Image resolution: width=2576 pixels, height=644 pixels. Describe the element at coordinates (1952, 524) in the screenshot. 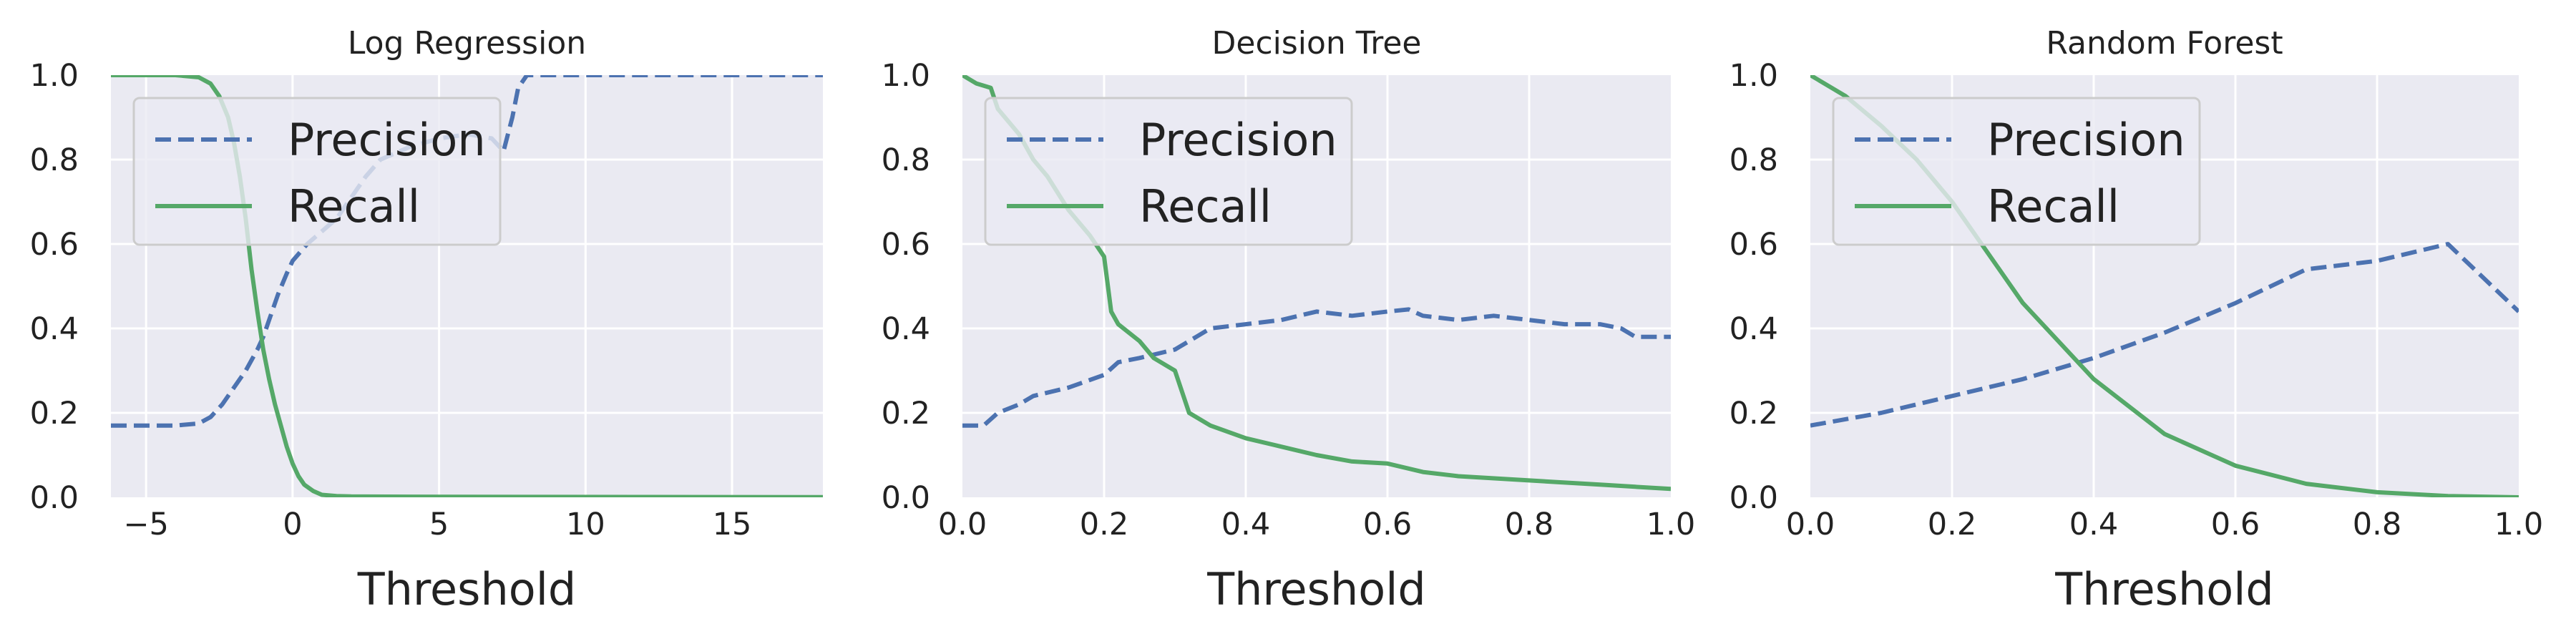

I see `chart-2-x-tick-label: 0.2` at that location.